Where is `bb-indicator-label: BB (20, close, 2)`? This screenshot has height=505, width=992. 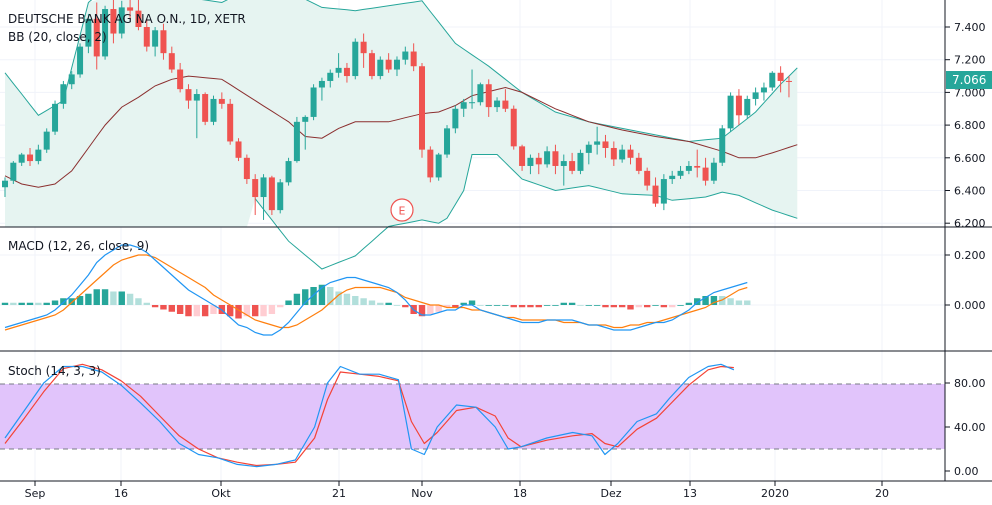 bb-indicator-label: BB (20, close, 2) is located at coordinates (57, 37).